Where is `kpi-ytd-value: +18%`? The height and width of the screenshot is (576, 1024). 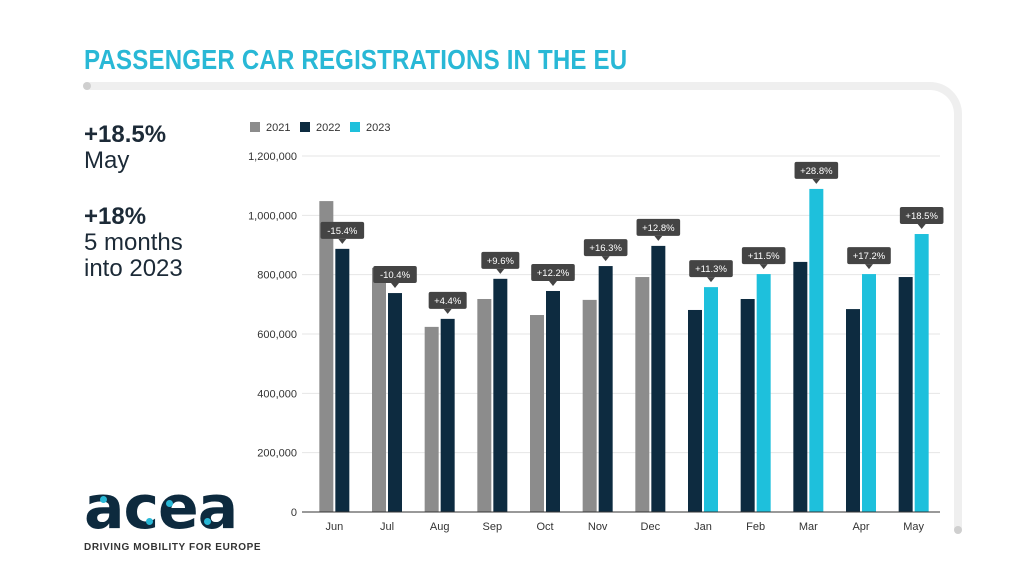
kpi-ytd-value: +18% is located at coordinates (115, 216).